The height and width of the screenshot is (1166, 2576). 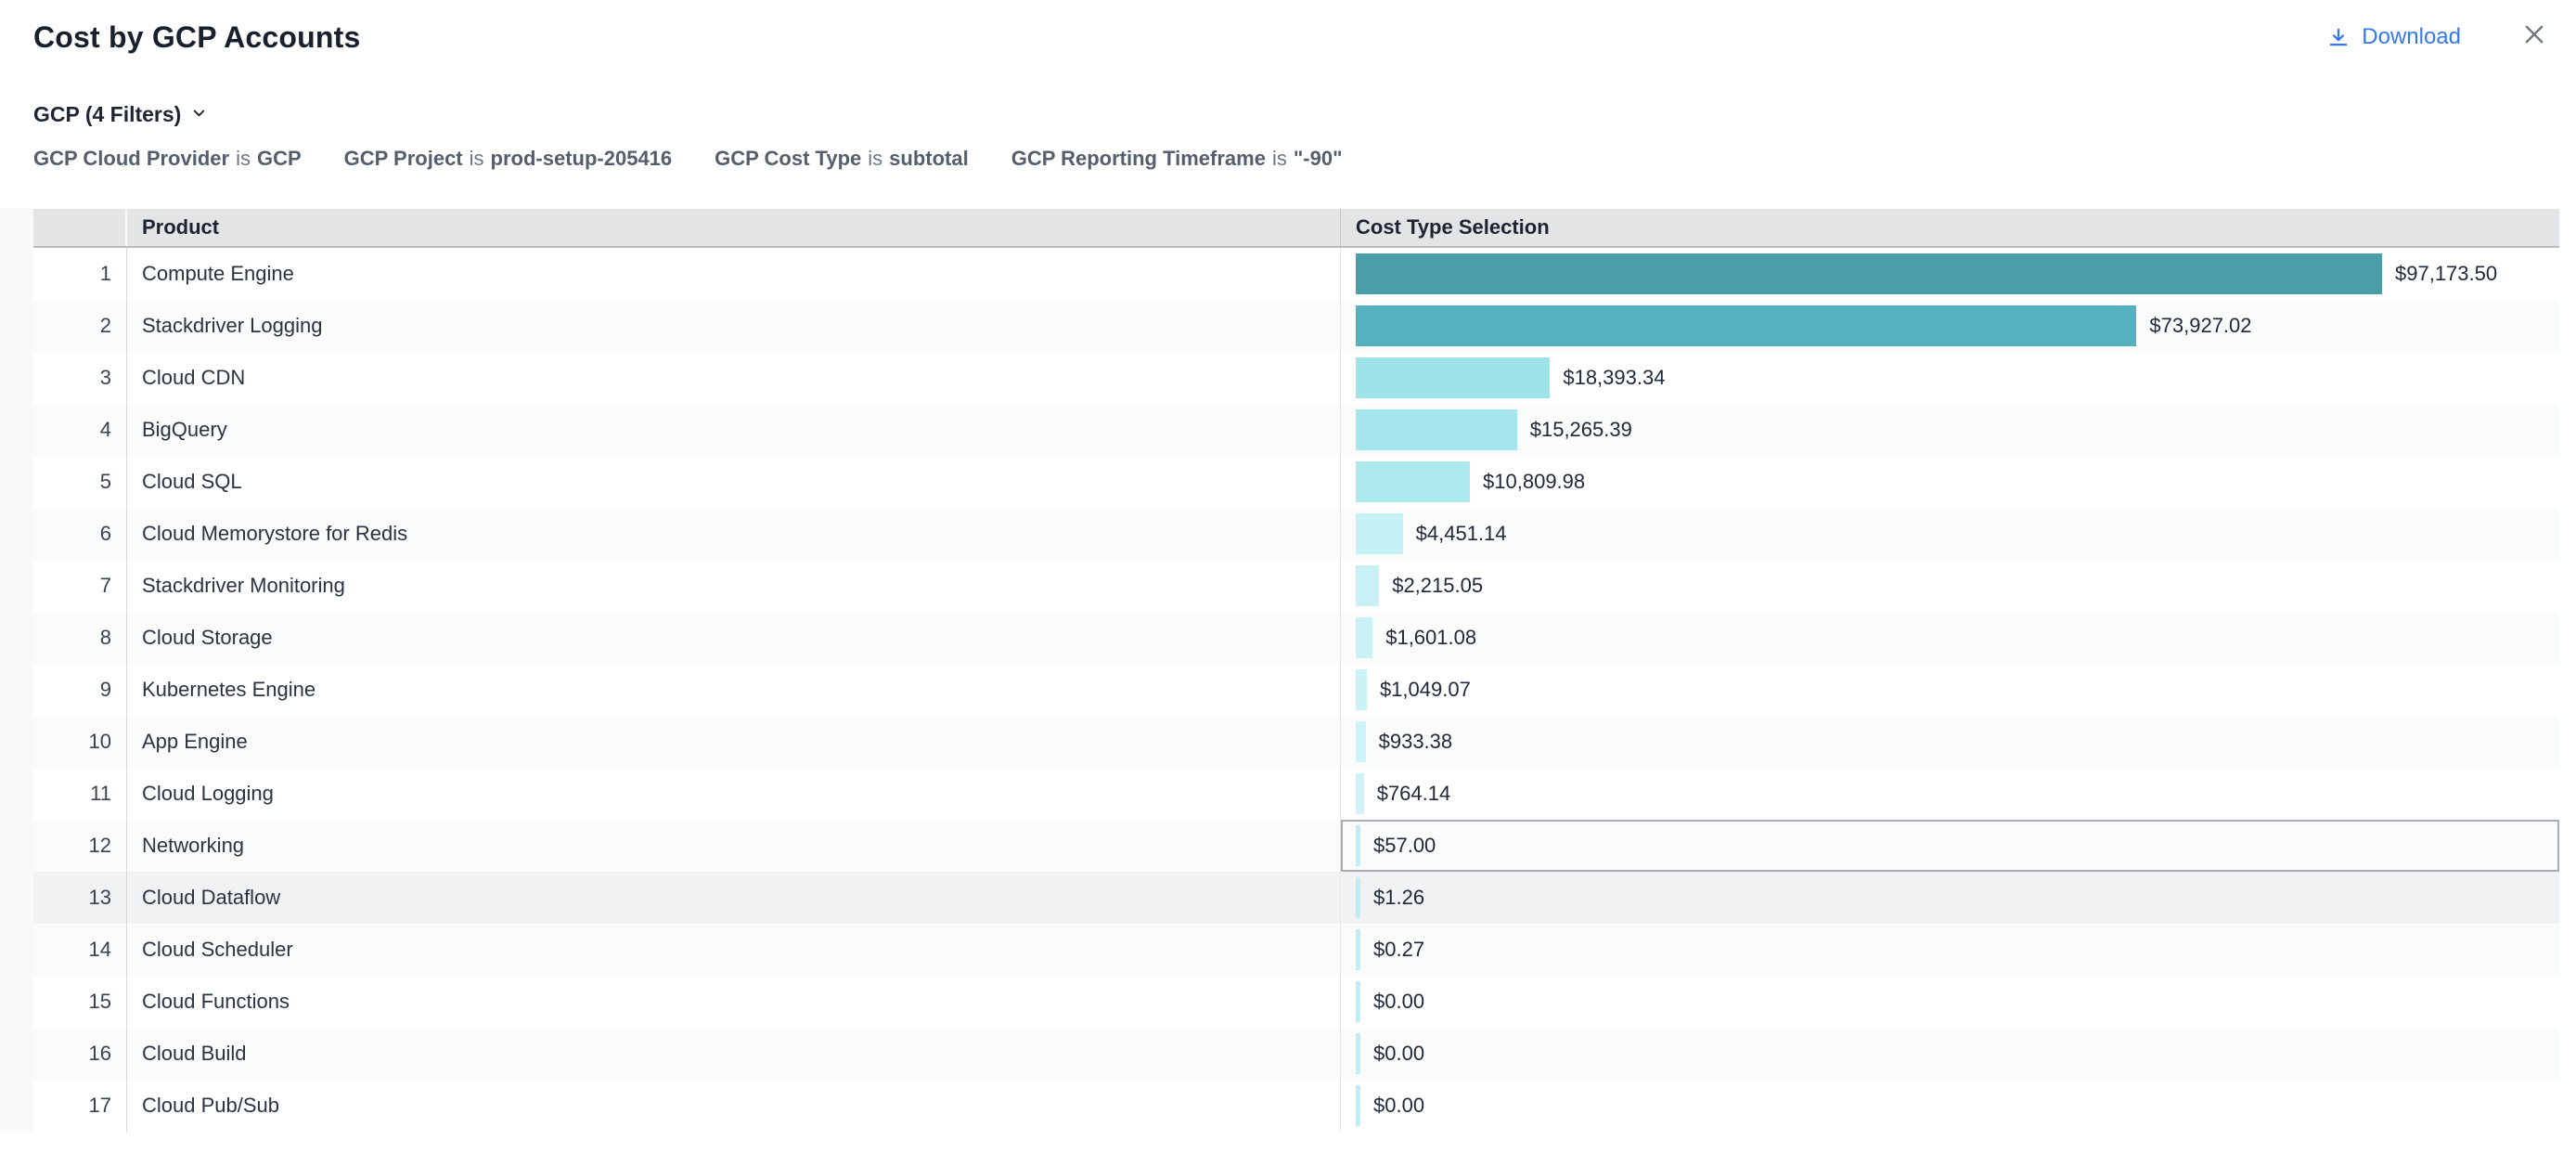 I want to click on cost-cell: $73,927.02, so click(x=1950, y=326).